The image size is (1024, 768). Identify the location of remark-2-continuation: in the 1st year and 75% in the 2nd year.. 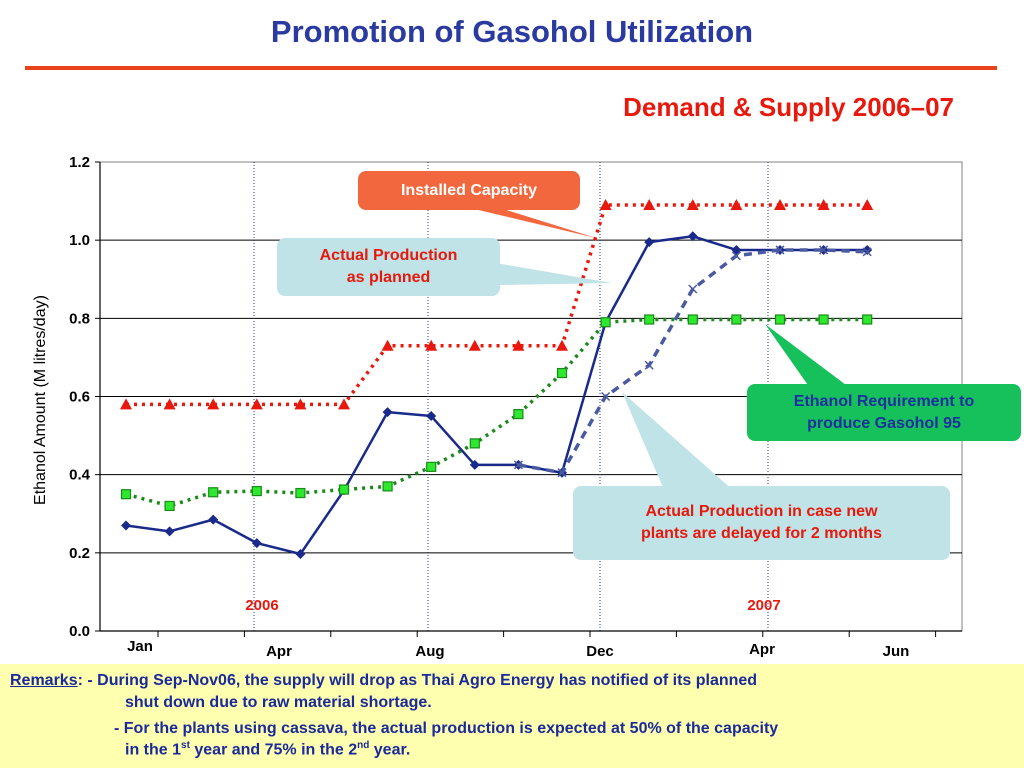
(565, 749).